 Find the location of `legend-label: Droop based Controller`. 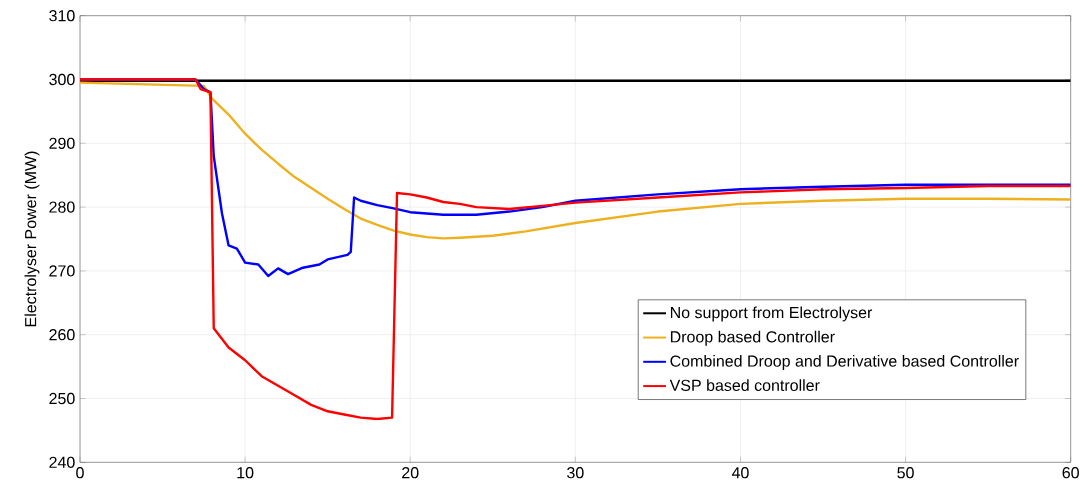

legend-label: Droop based Controller is located at coordinates (752, 338).